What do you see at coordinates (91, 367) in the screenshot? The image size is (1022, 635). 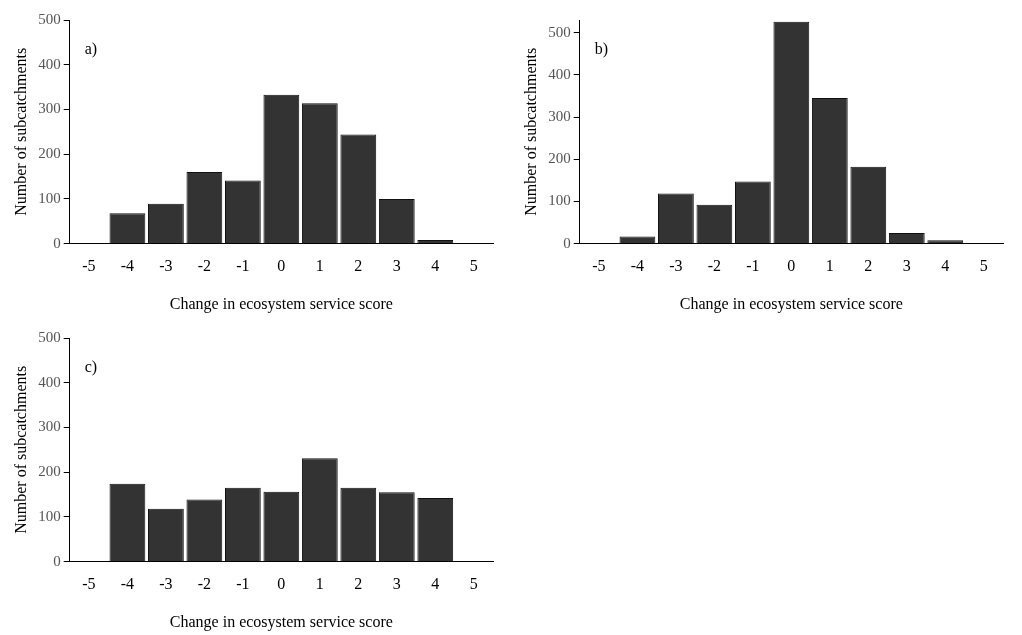 I see `annotation: c)` at bounding box center [91, 367].